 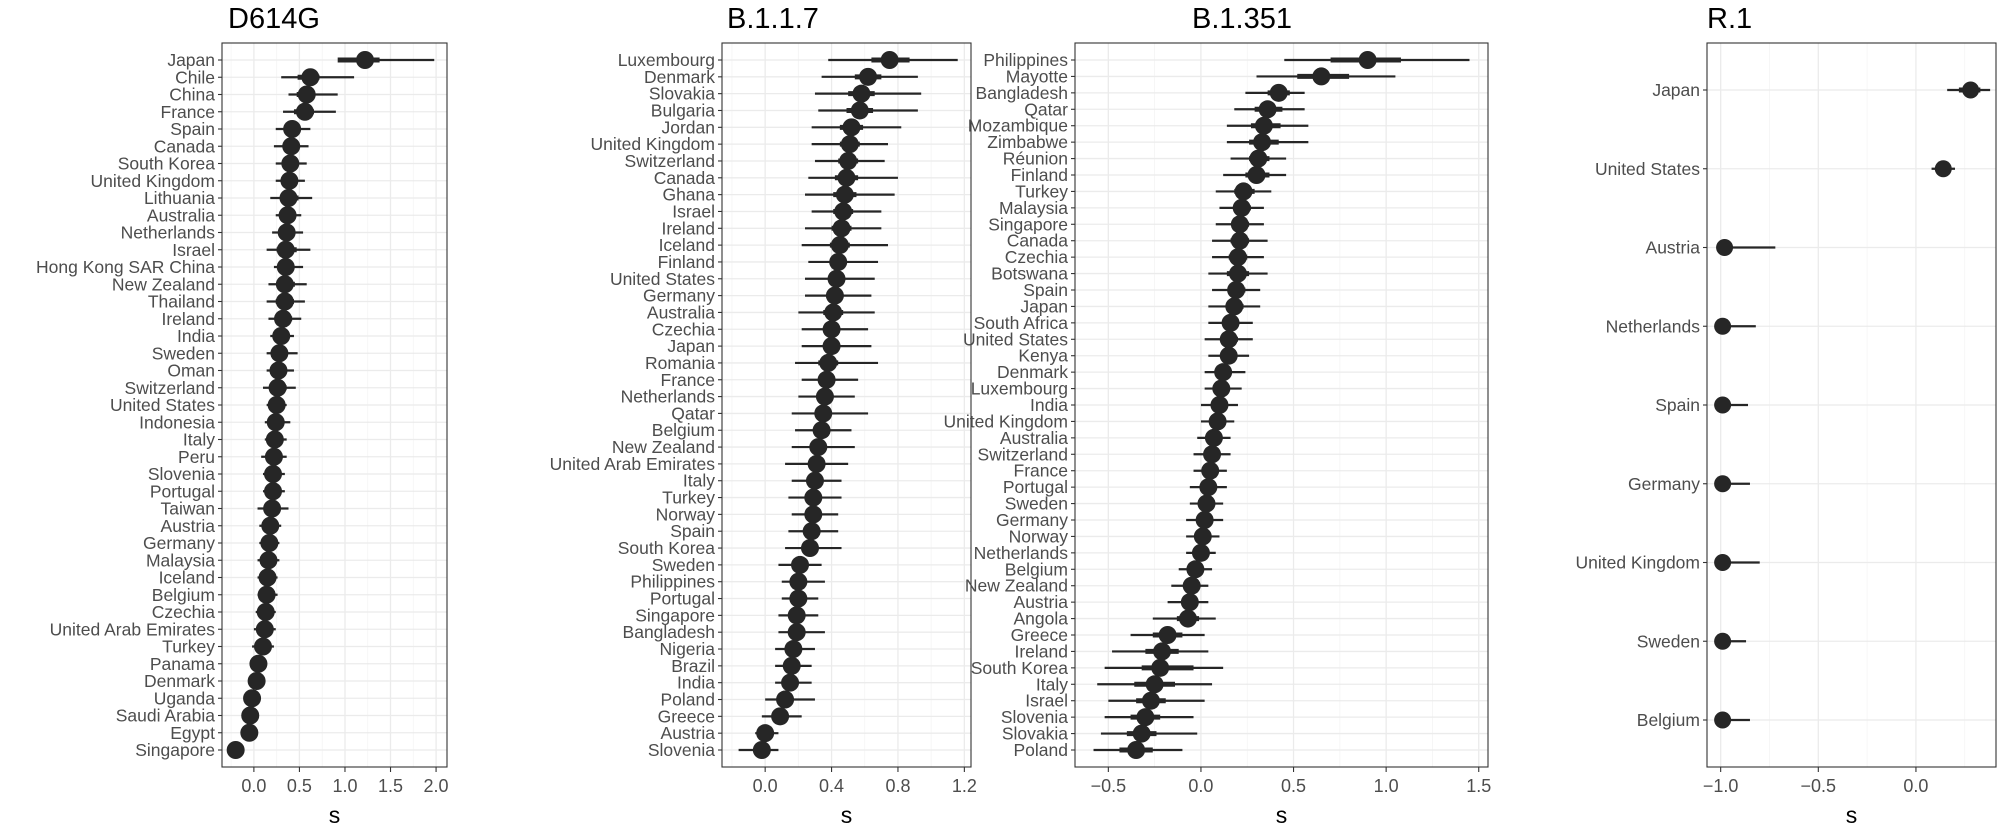 I want to click on country-label: Austria, so click(x=688, y=733).